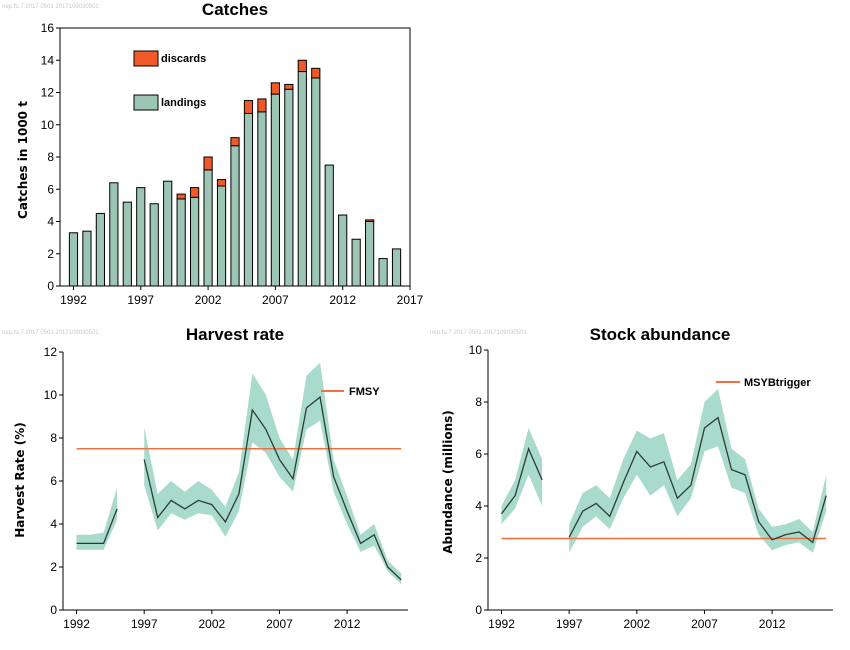 The height and width of the screenshot is (650, 850). Describe the element at coordinates (48, 60) in the screenshot. I see `catches-y-tick-label: 14` at that location.